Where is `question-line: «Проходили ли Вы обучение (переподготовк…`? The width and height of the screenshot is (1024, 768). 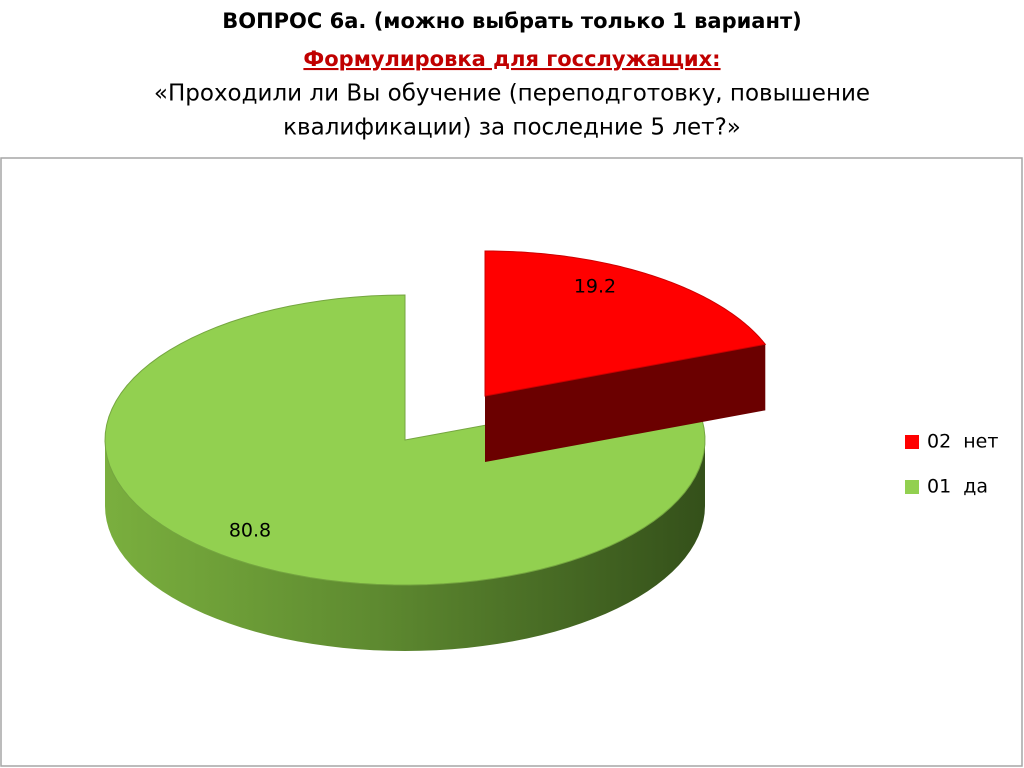 question-line: «Проходили ли Вы обучение (переподготовк… is located at coordinates (512, 94).